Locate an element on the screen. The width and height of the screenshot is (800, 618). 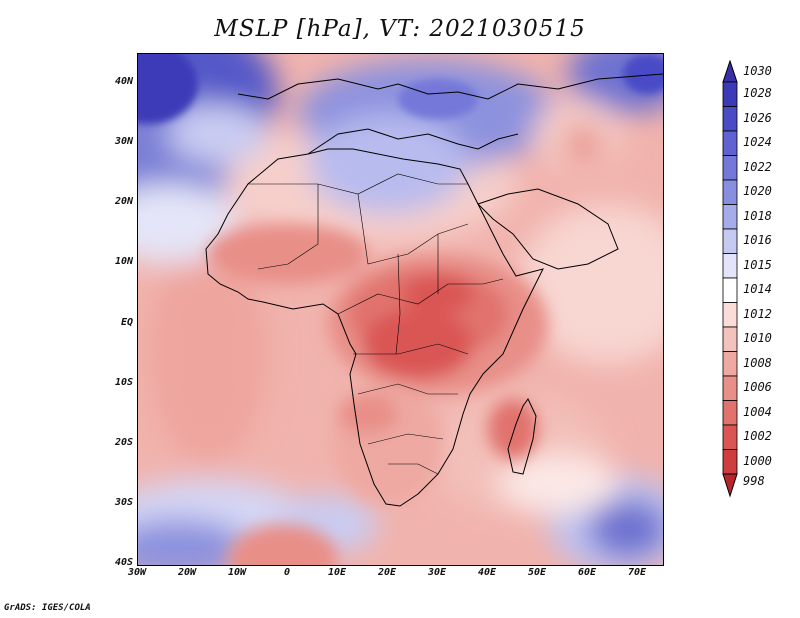
colorbar is located at coordinates (730, 280).